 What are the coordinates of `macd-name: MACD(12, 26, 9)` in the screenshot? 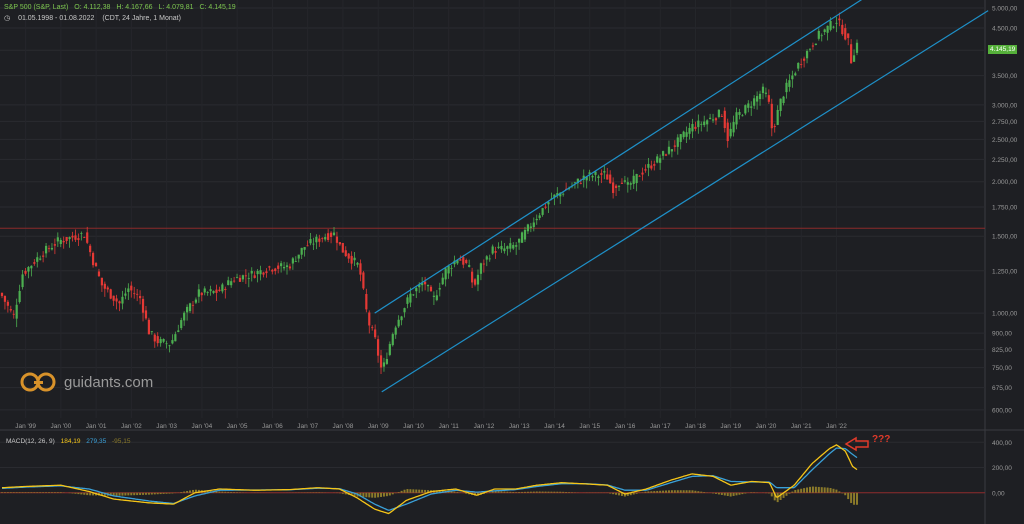 It's located at (30, 441).